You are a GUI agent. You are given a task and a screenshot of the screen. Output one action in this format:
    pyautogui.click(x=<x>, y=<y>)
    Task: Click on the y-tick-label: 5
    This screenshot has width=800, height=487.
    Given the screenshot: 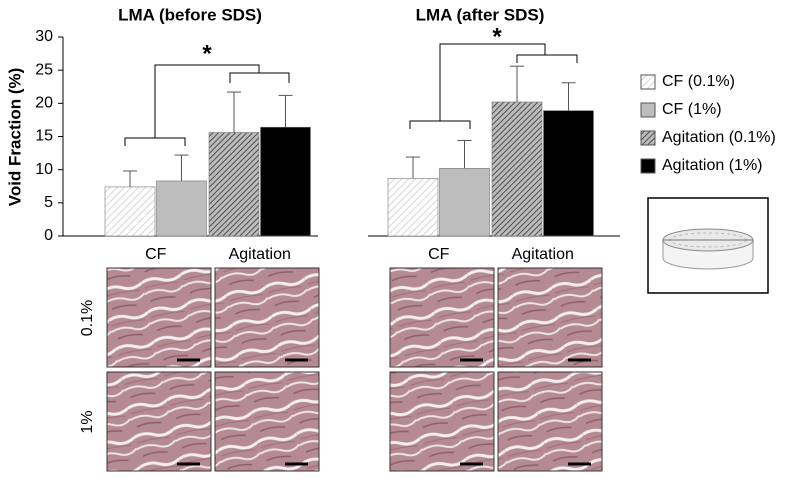 What is the action you would take?
    pyautogui.click(x=48, y=202)
    